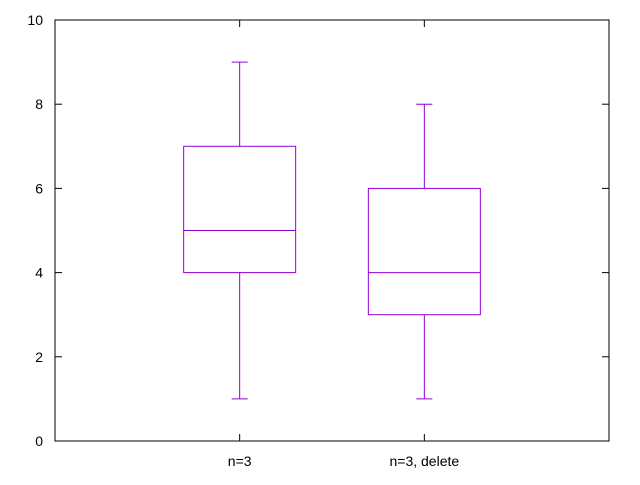 Image resolution: width=640 pixels, height=485 pixels. I want to click on y-tick-label: 2, so click(39, 357).